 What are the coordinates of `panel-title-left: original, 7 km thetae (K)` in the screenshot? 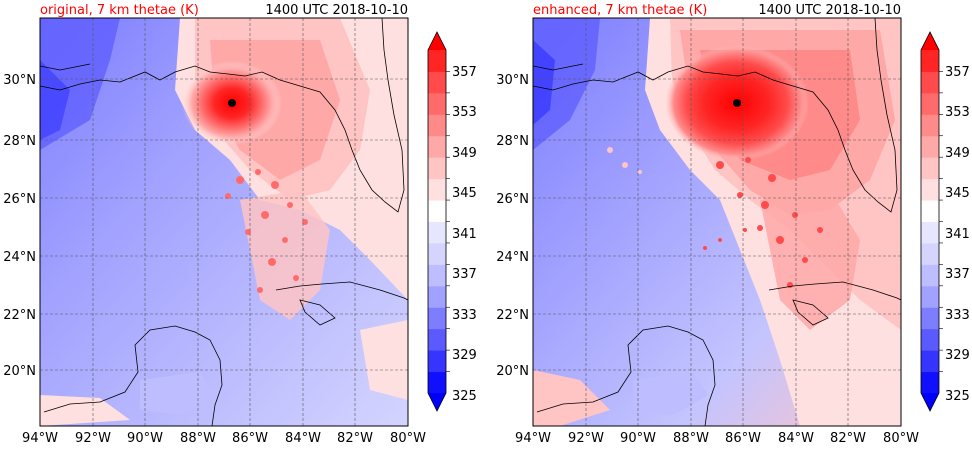 It's located at (119, 10).